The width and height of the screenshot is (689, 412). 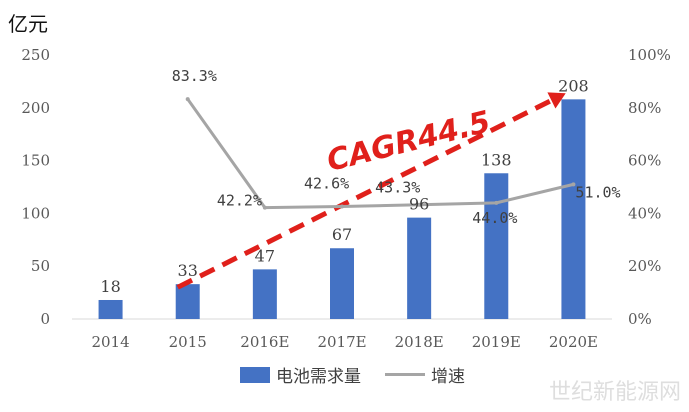 What do you see at coordinates (397, 188) in the screenshot?
I see `line-data-label: 43.3%` at bounding box center [397, 188].